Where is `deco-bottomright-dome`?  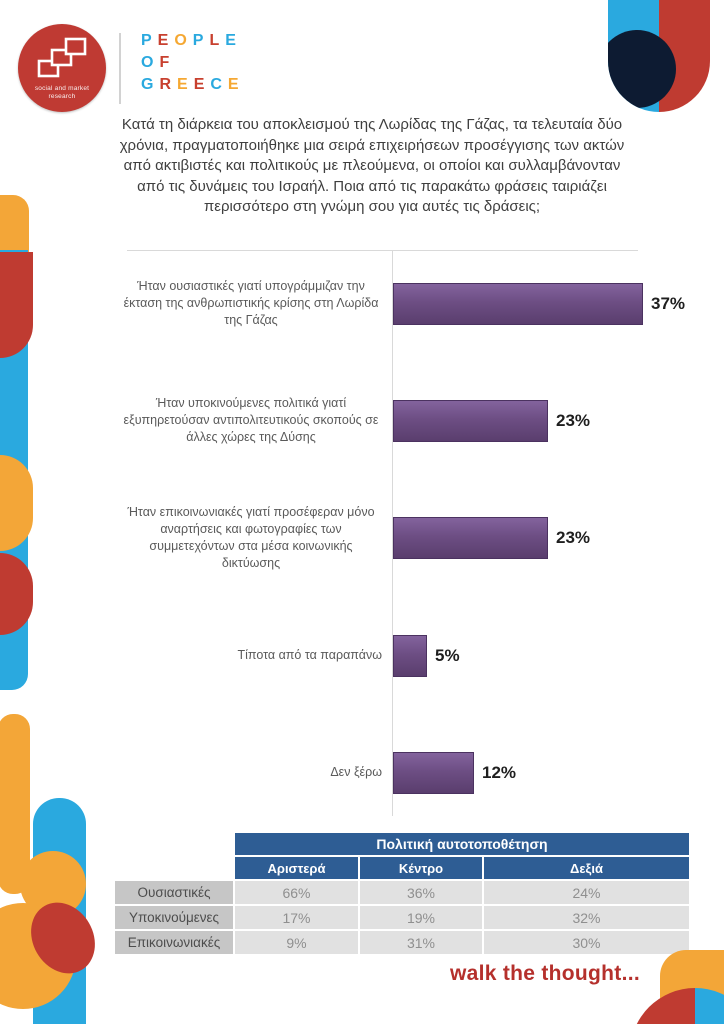
deco-bottomright-dome is located at coordinates (677, 1006).